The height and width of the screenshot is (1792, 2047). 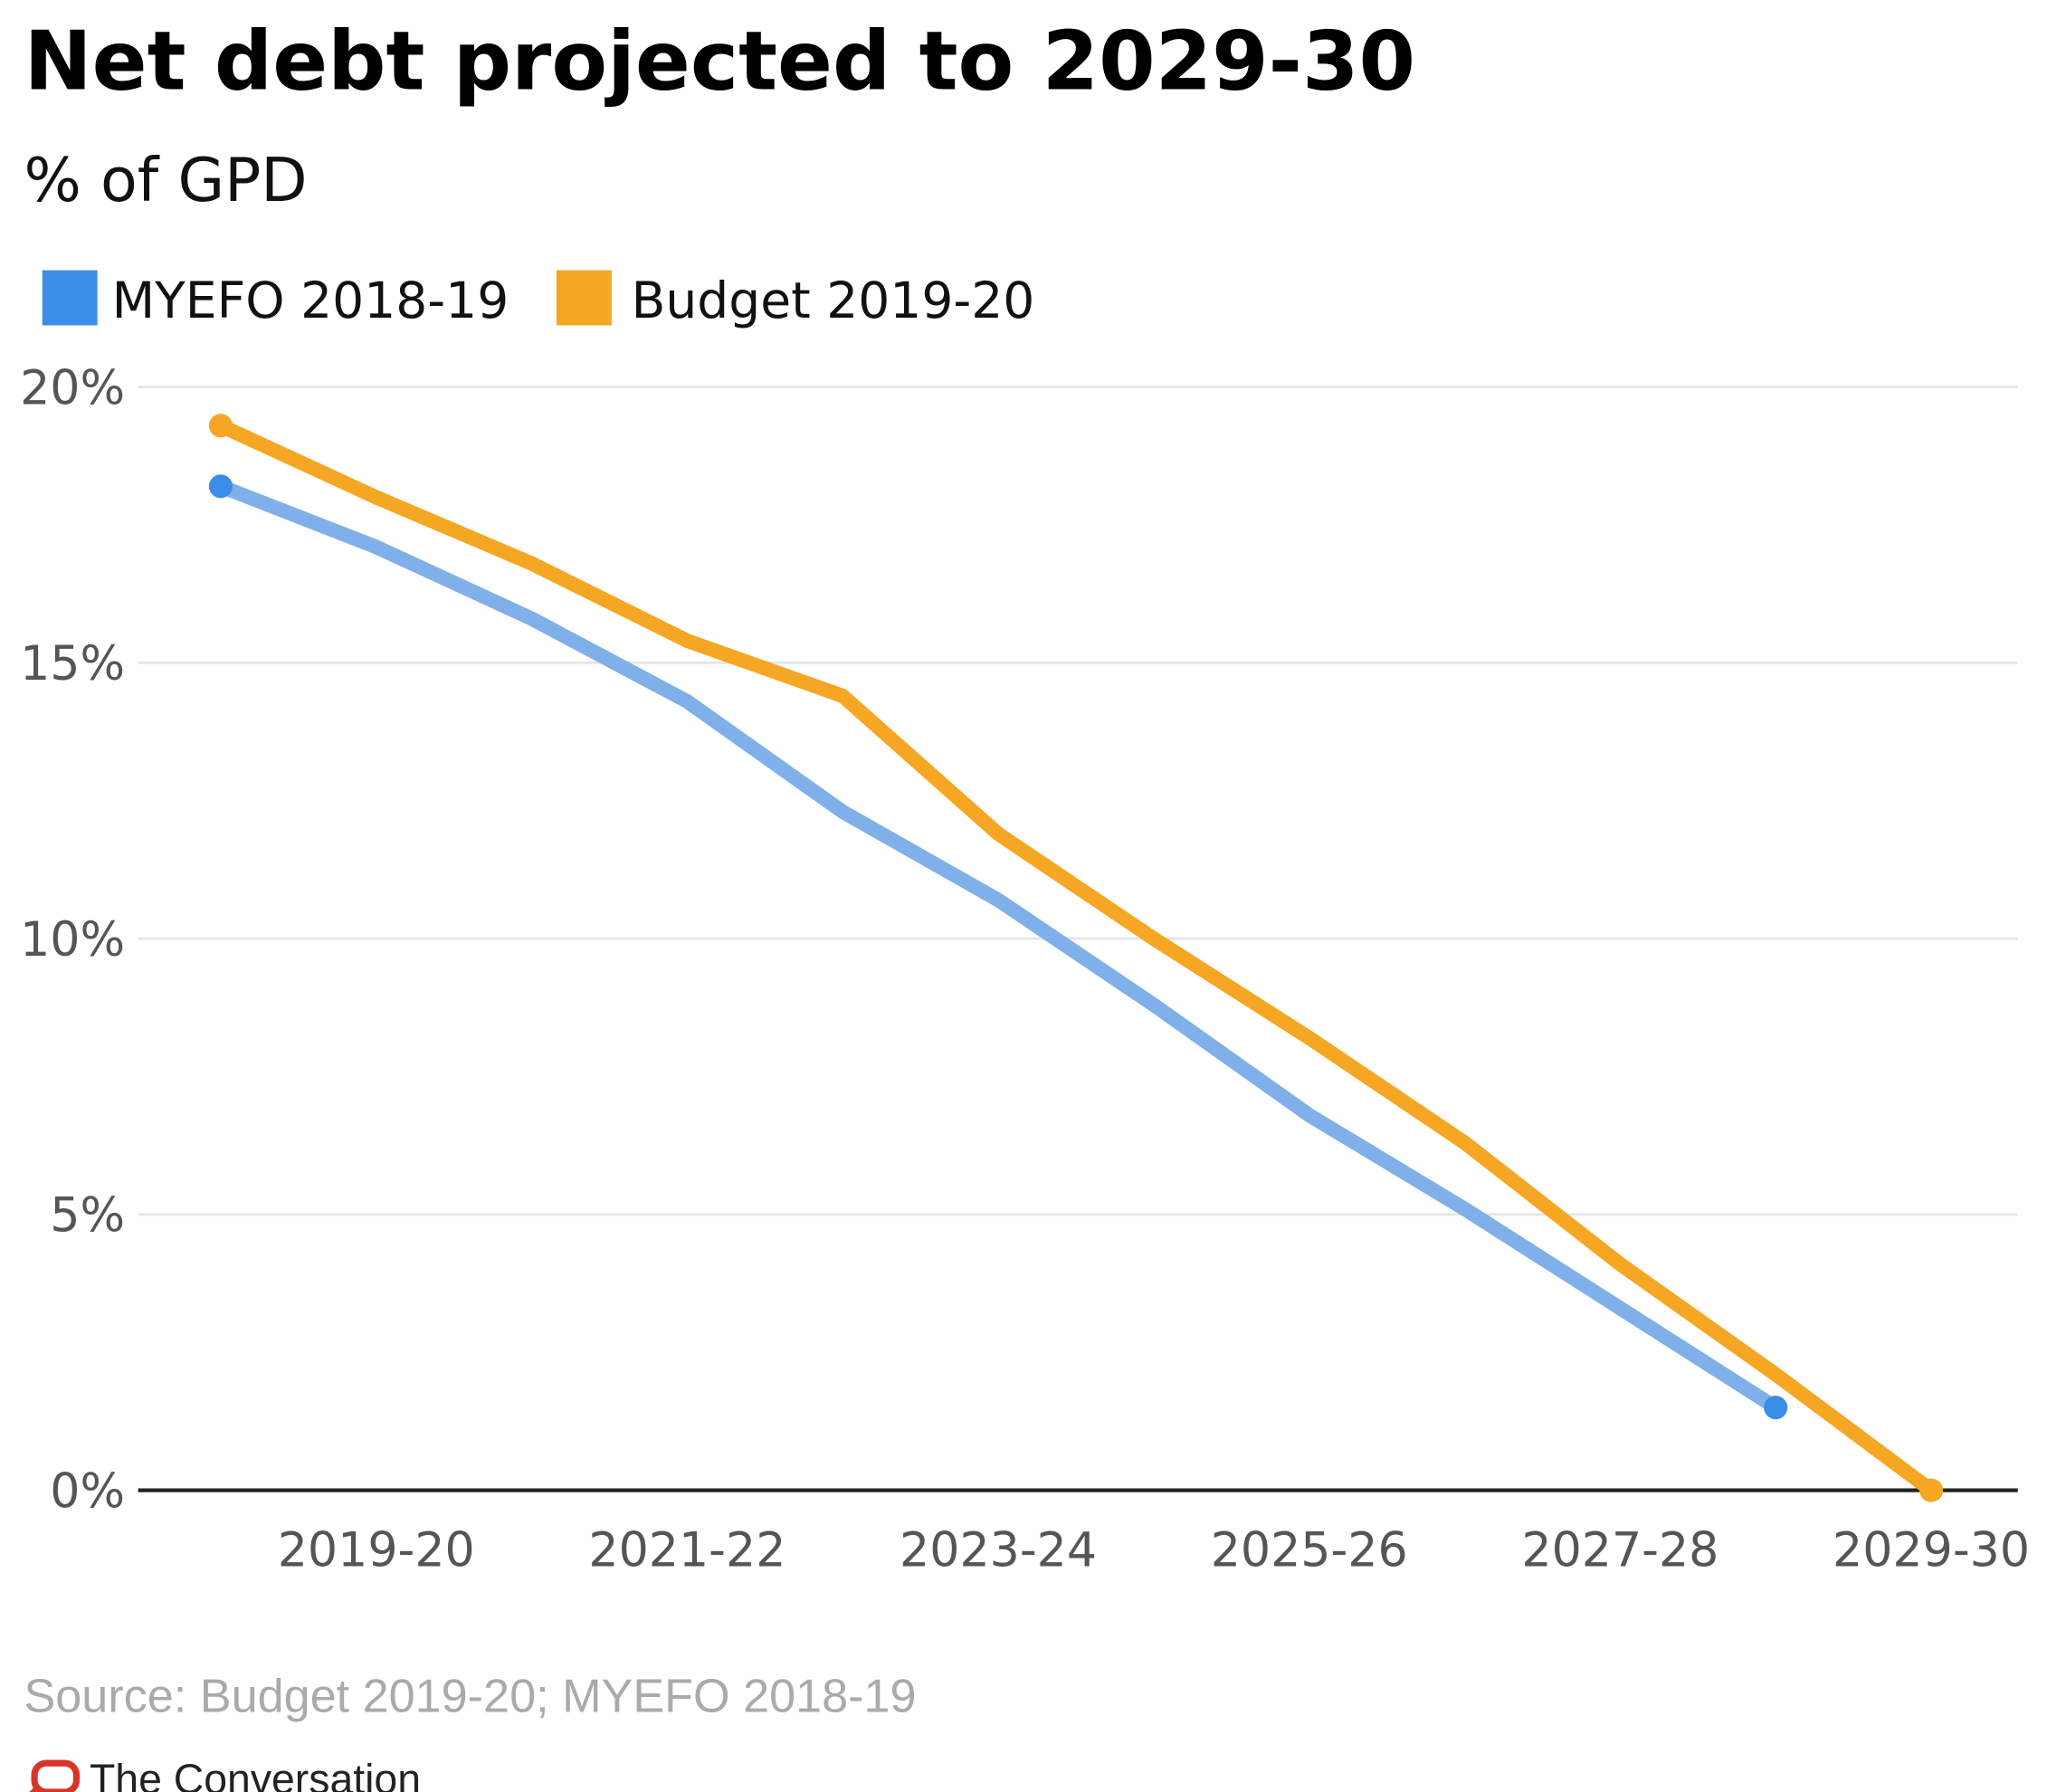 What do you see at coordinates (87, 1491) in the screenshot?
I see `y-tick-label: 0%` at bounding box center [87, 1491].